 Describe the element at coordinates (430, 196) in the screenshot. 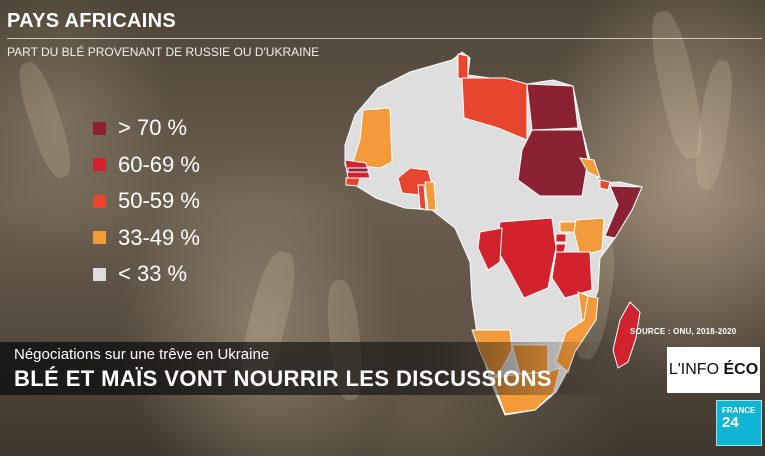

I see `benin` at that location.